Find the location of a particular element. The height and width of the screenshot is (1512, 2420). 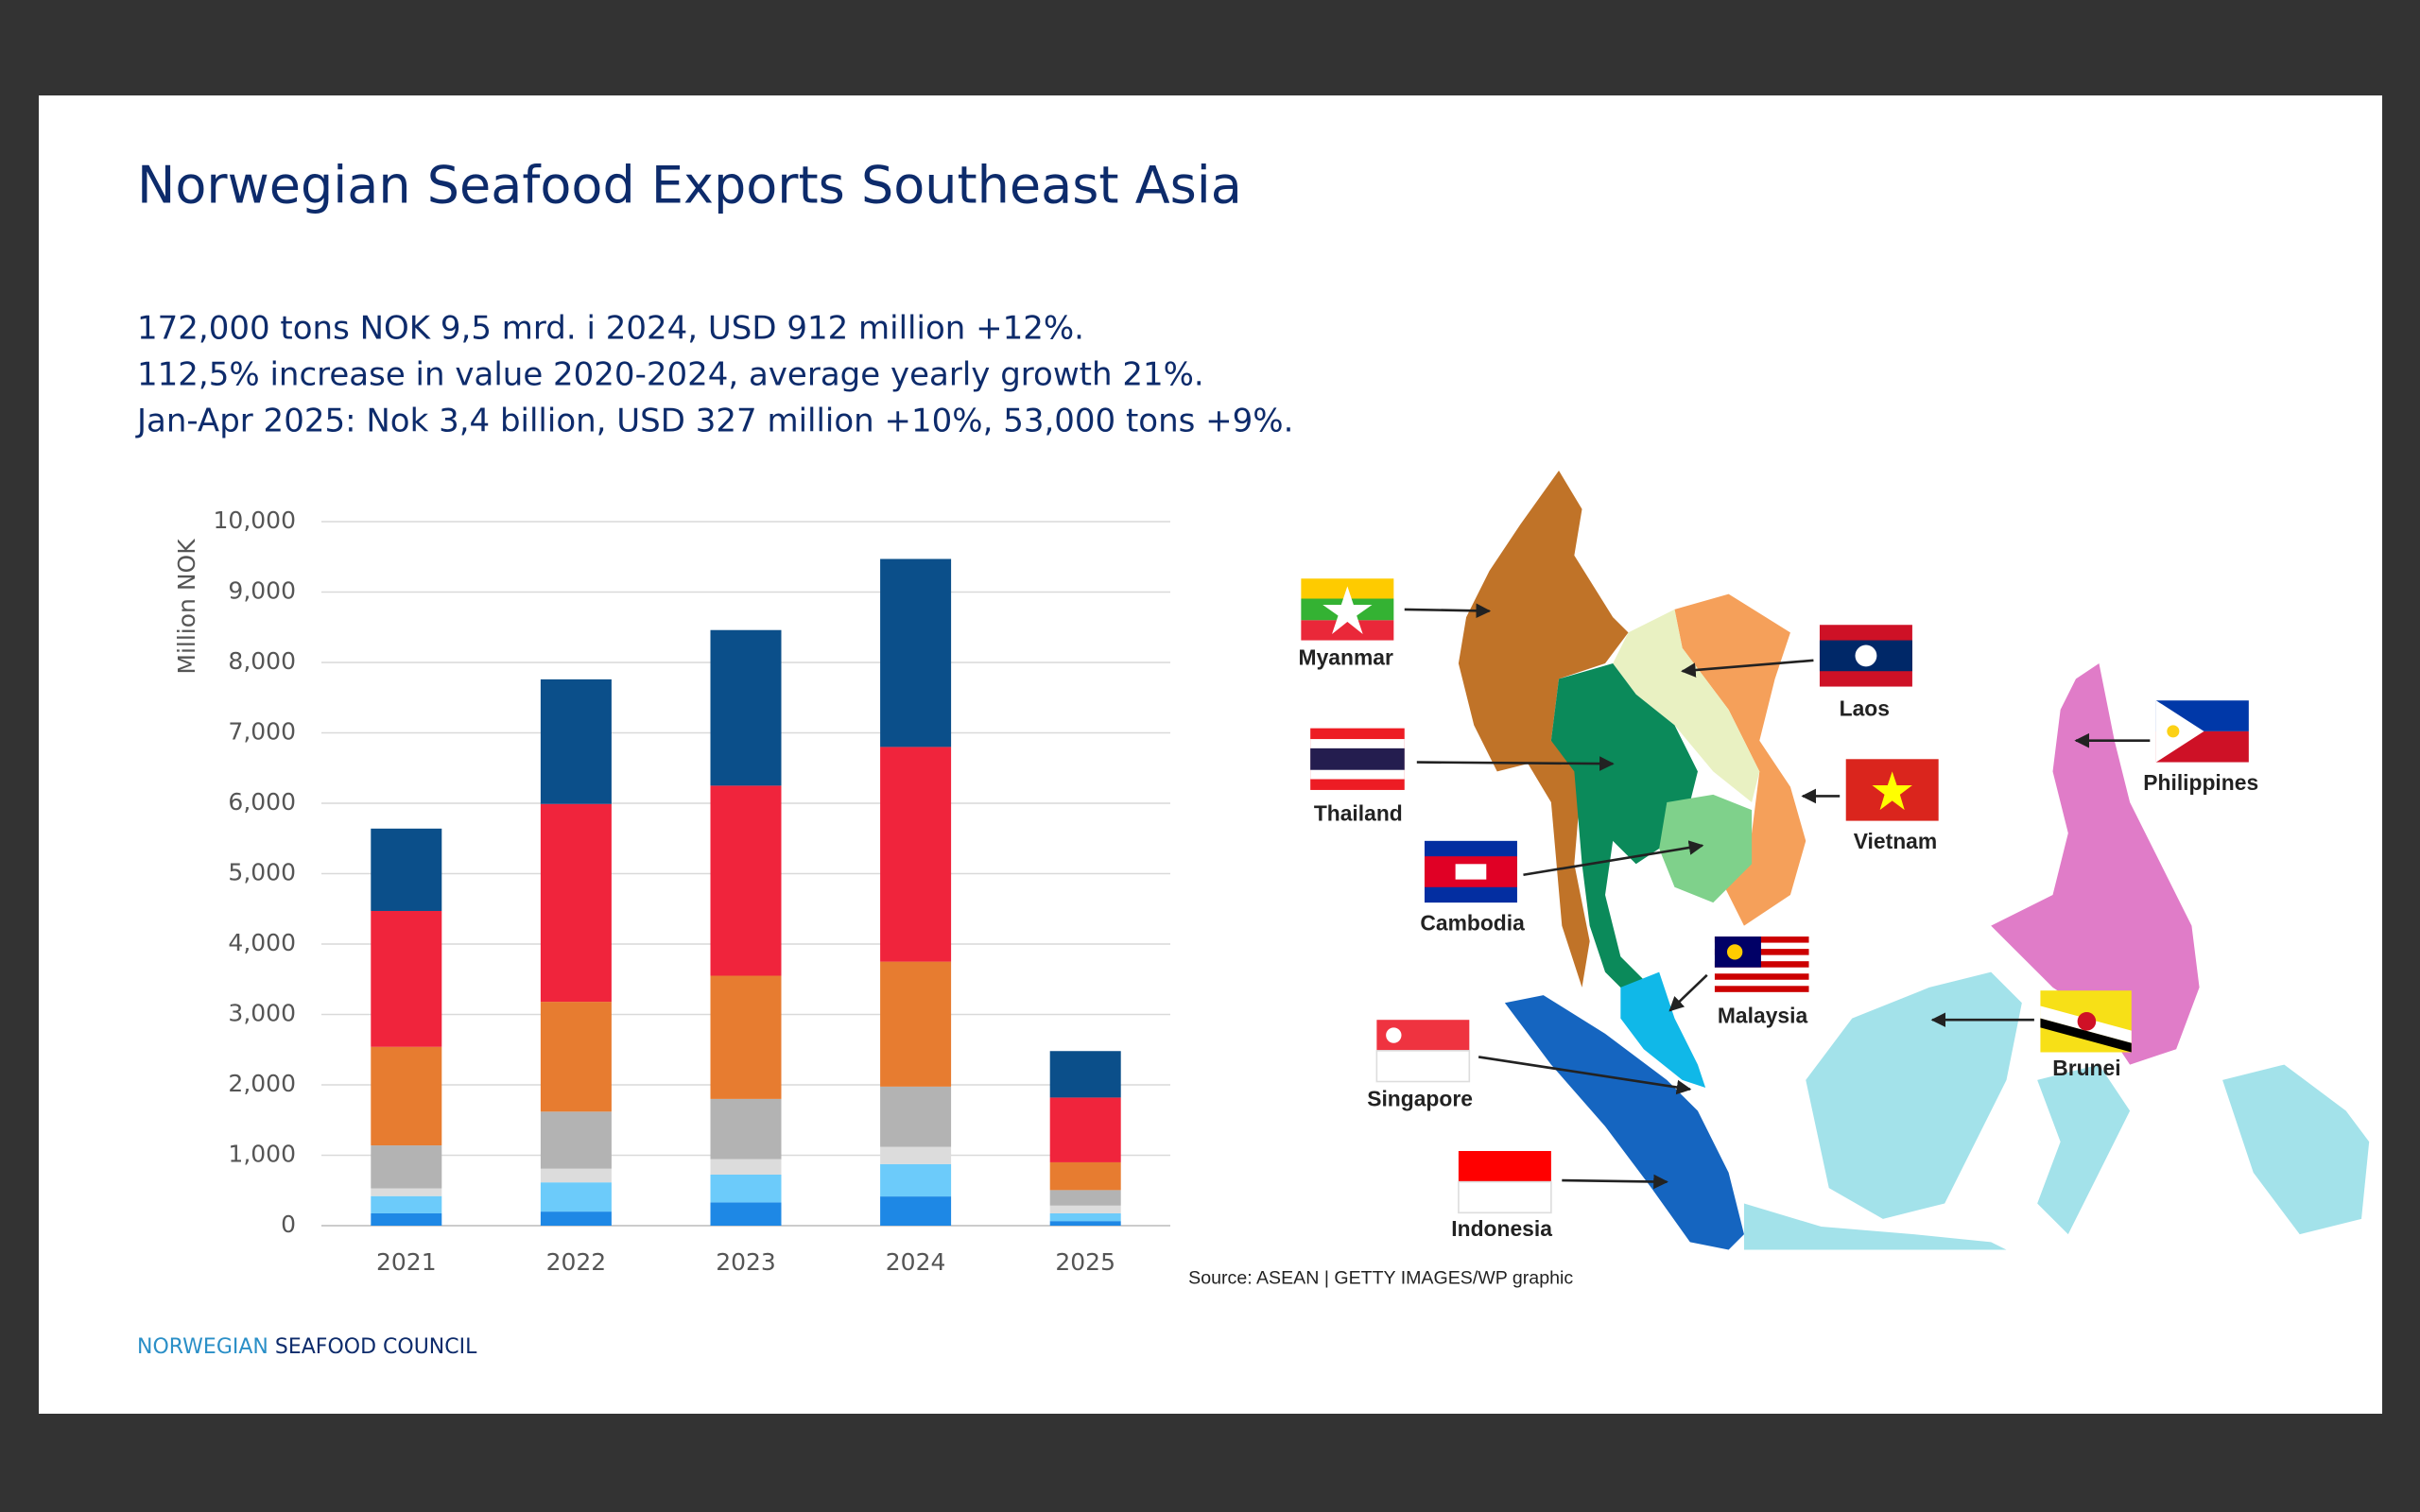

country-label: Philippines is located at coordinates (2200, 782).